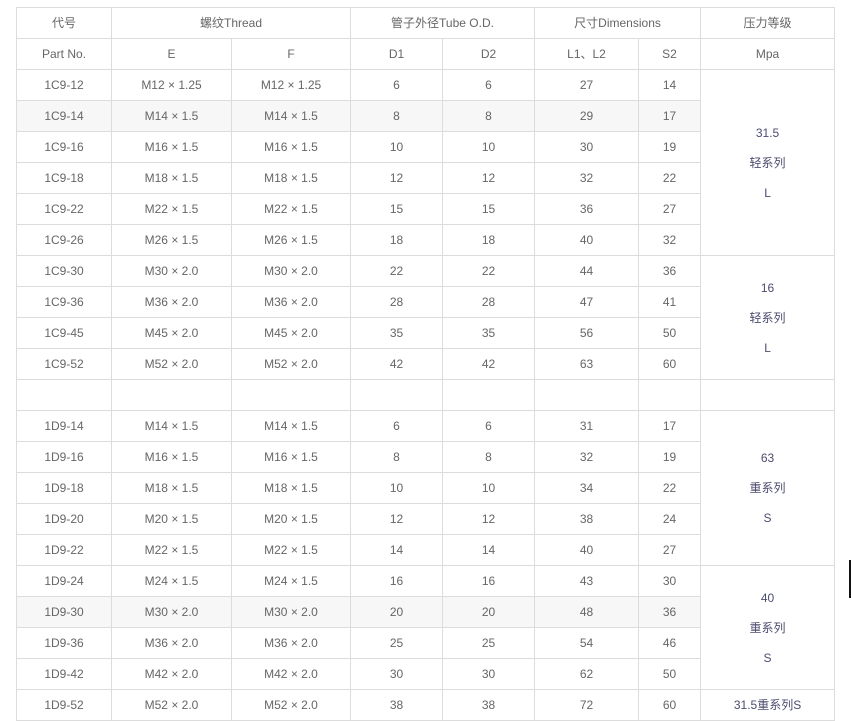  Describe the element at coordinates (488, 581) in the screenshot. I see `d2-cell: 16` at that location.